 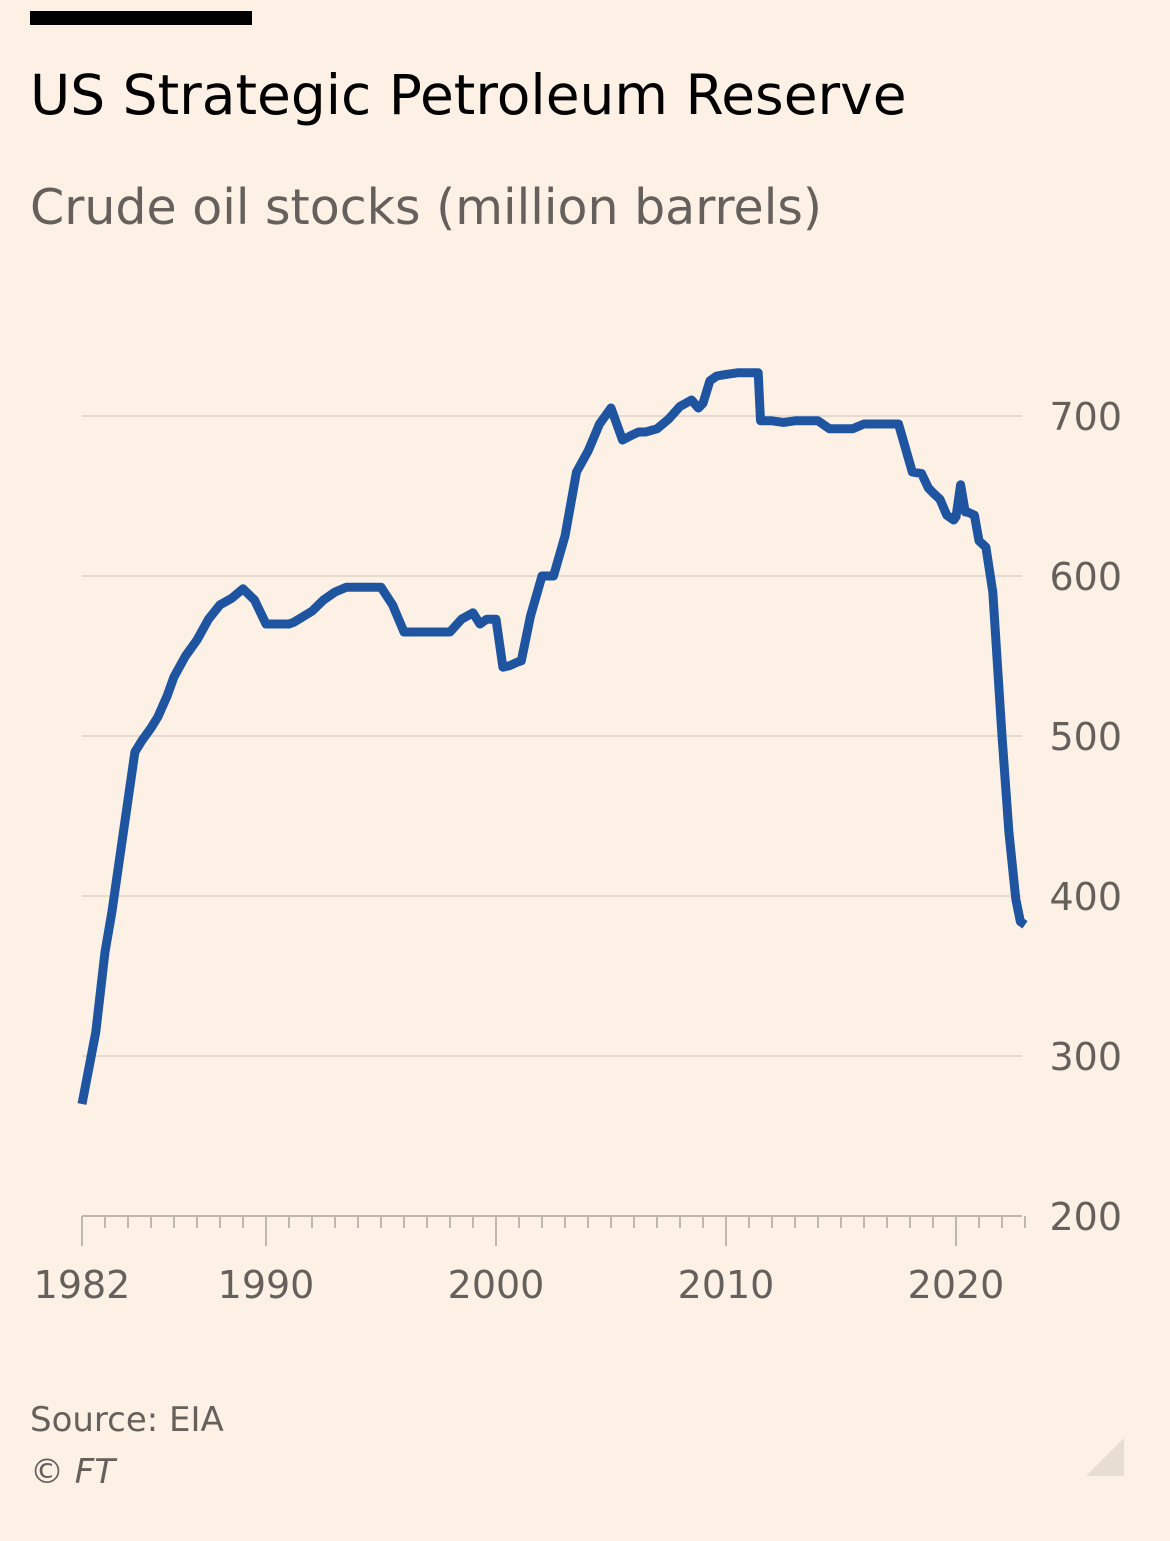 What do you see at coordinates (73, 1472) in the screenshot?
I see `copyright-note: © FT` at bounding box center [73, 1472].